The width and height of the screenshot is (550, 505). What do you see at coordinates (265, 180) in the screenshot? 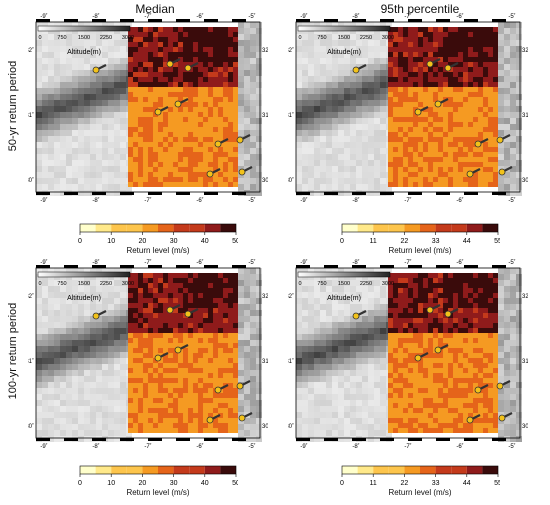
I see `latitude-tick-right: 30˚` at bounding box center [265, 180].